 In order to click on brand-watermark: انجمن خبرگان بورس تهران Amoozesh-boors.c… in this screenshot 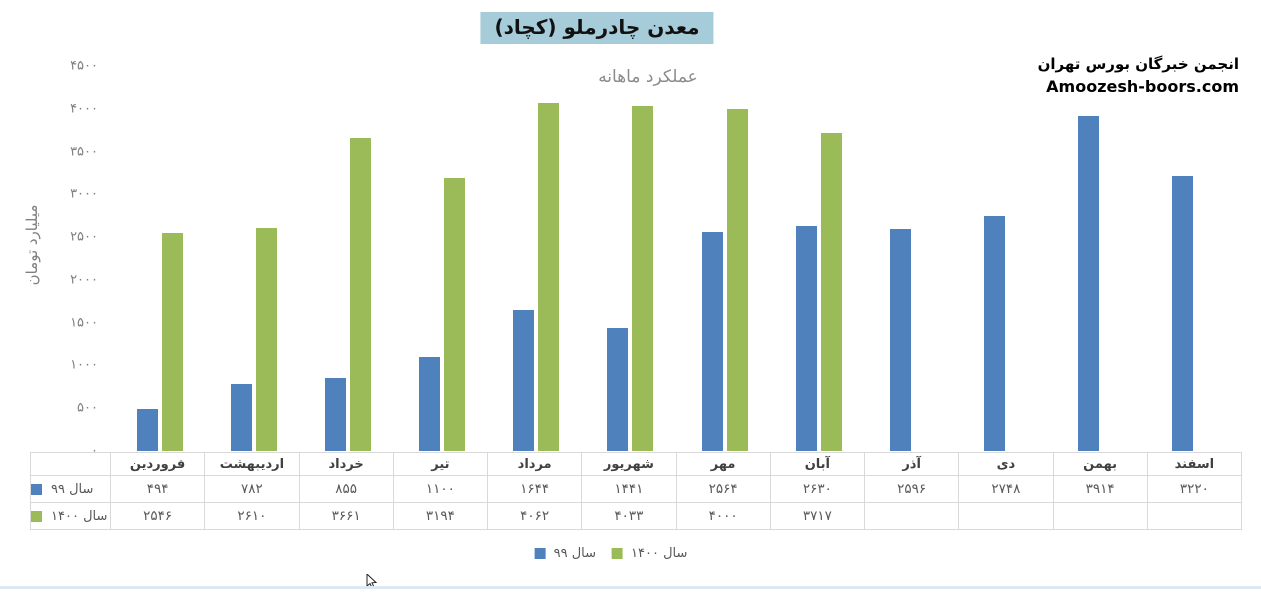, I will do `click(1138, 75)`.